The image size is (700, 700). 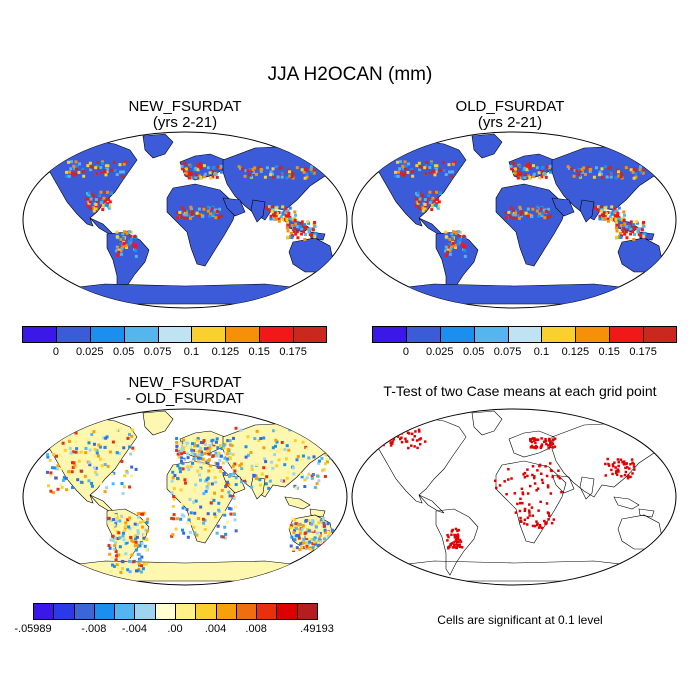 I want to click on colorbar-swatch, so click(x=592, y=334).